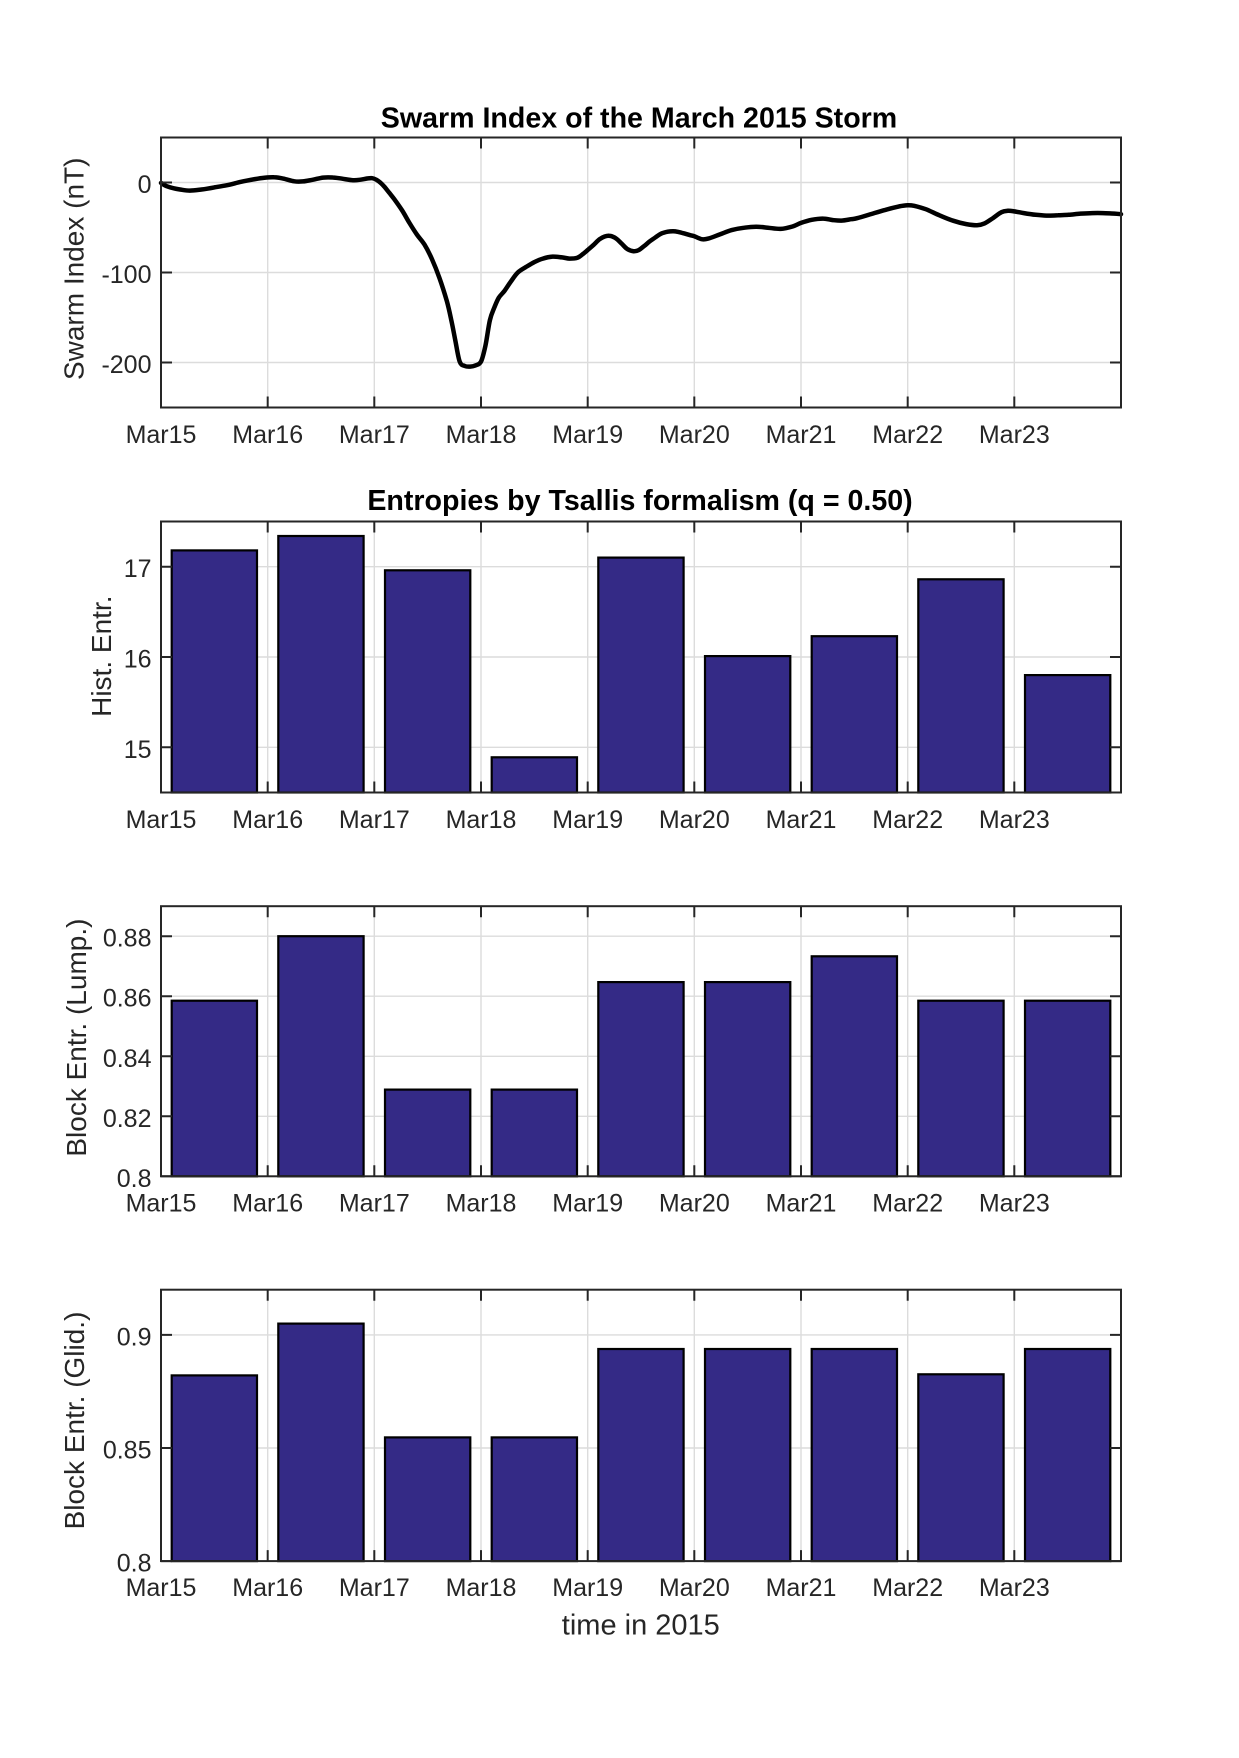 This screenshot has height=1758, width=1239. Describe the element at coordinates (76, 1038) in the screenshot. I see `svg-text: Block Entr. (Lump.)` at that location.